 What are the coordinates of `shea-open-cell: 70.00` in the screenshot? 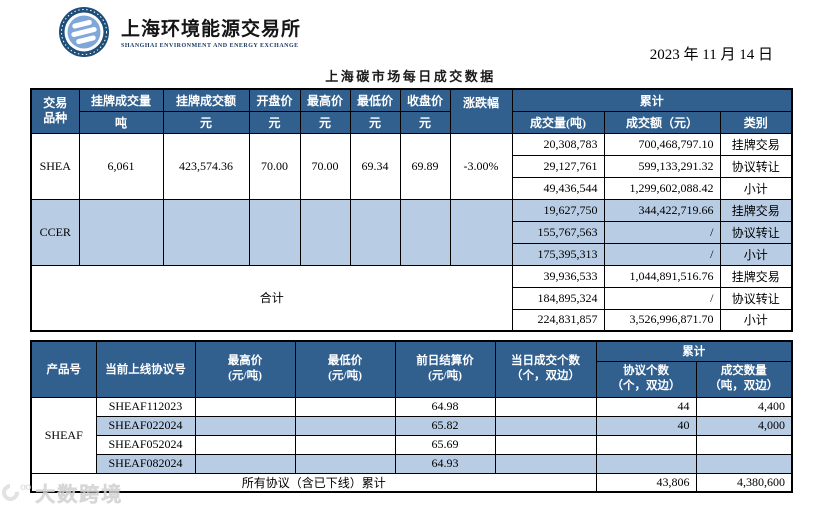 It's located at (274, 166).